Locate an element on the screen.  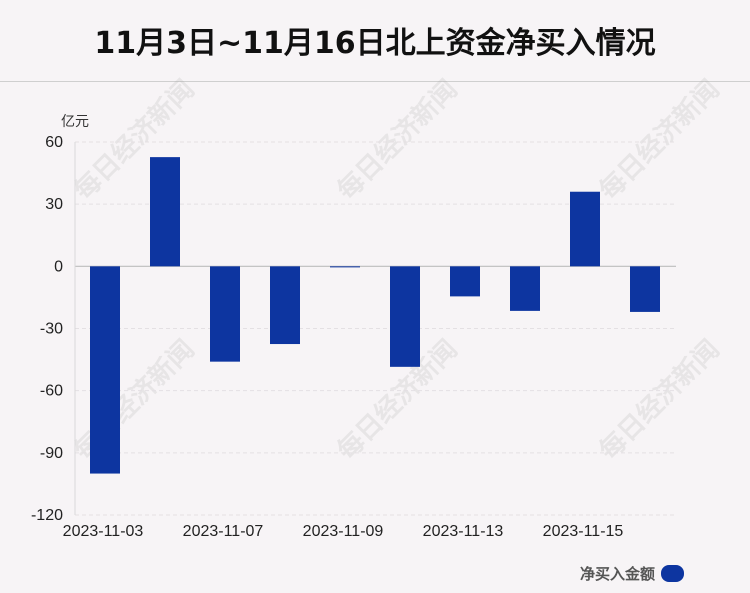
legend: 净买入金额 is located at coordinates (632, 573).